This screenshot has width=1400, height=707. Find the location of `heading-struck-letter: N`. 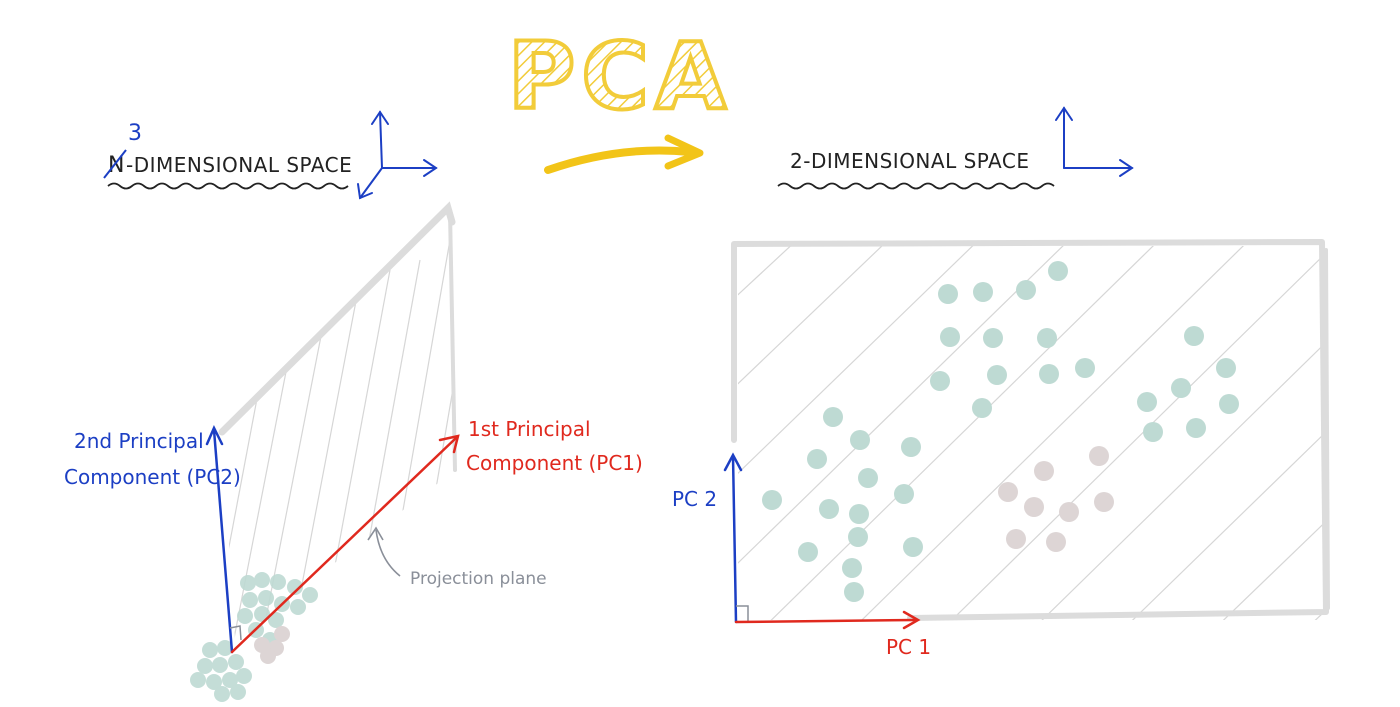

heading-struck-letter: N is located at coordinates (116, 165).